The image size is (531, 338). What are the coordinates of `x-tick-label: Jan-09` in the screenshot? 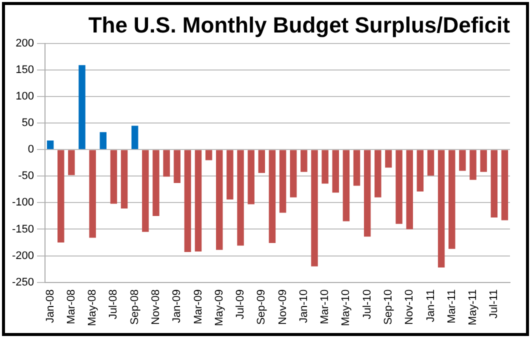 It's located at (177, 306).